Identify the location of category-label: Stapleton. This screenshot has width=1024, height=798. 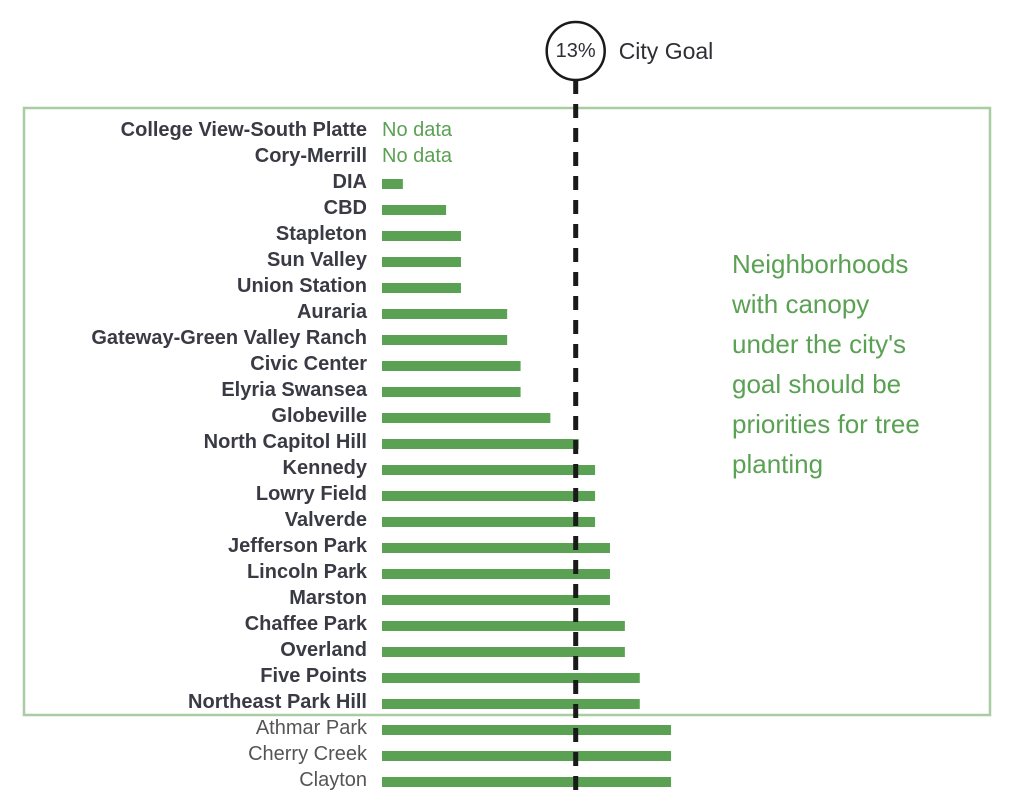
(321, 234).